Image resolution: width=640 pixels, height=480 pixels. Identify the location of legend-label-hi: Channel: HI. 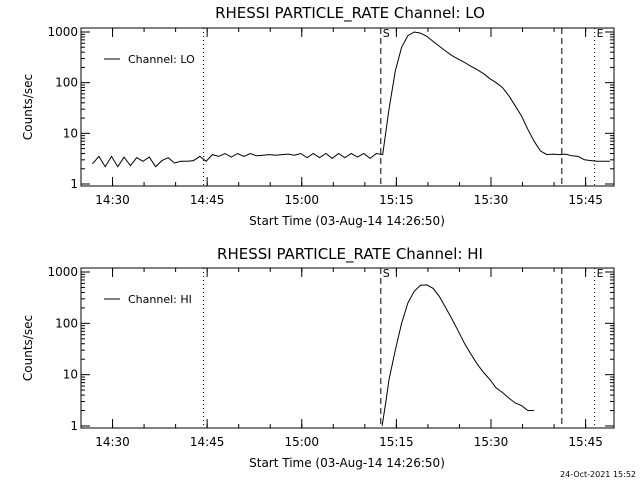
(160, 299).